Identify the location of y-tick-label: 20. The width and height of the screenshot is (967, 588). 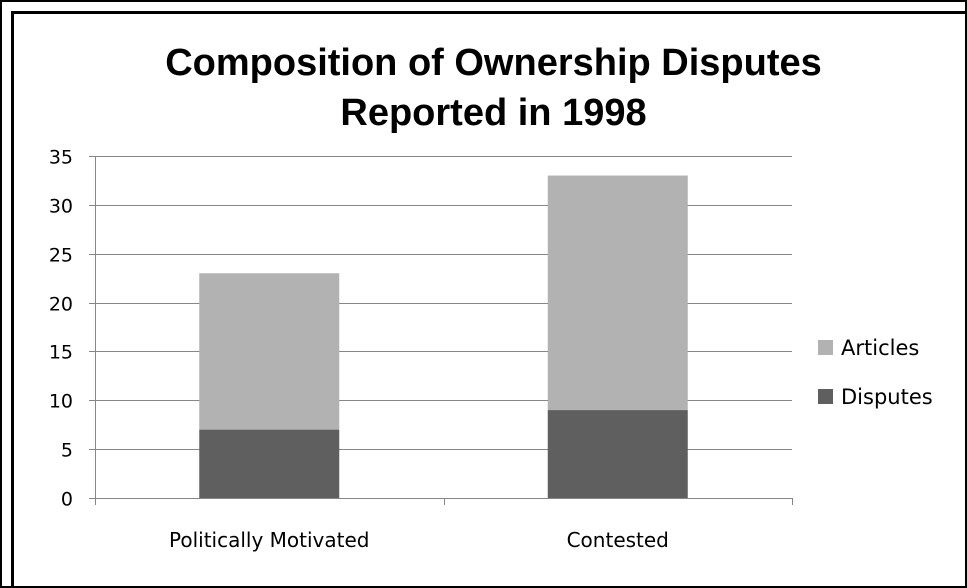
(61, 305).